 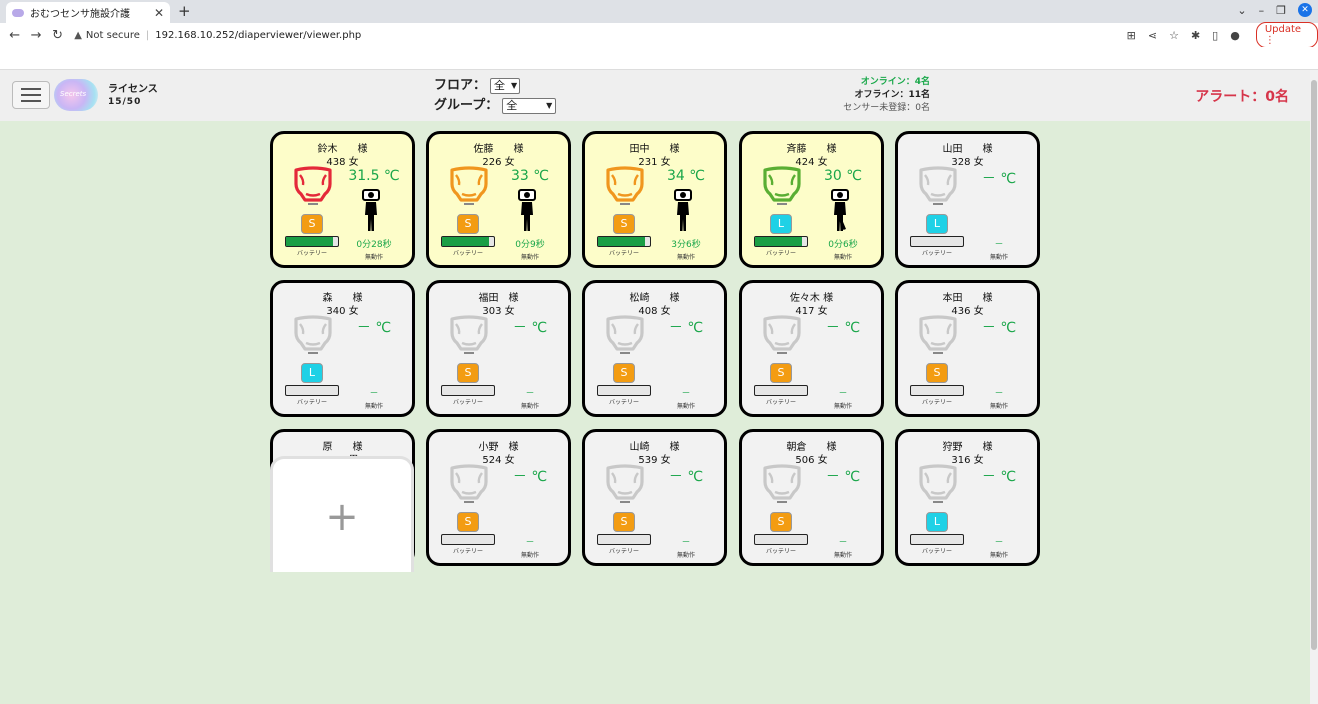 I want to click on close-window-icon: ✕, so click(x=1305, y=10).